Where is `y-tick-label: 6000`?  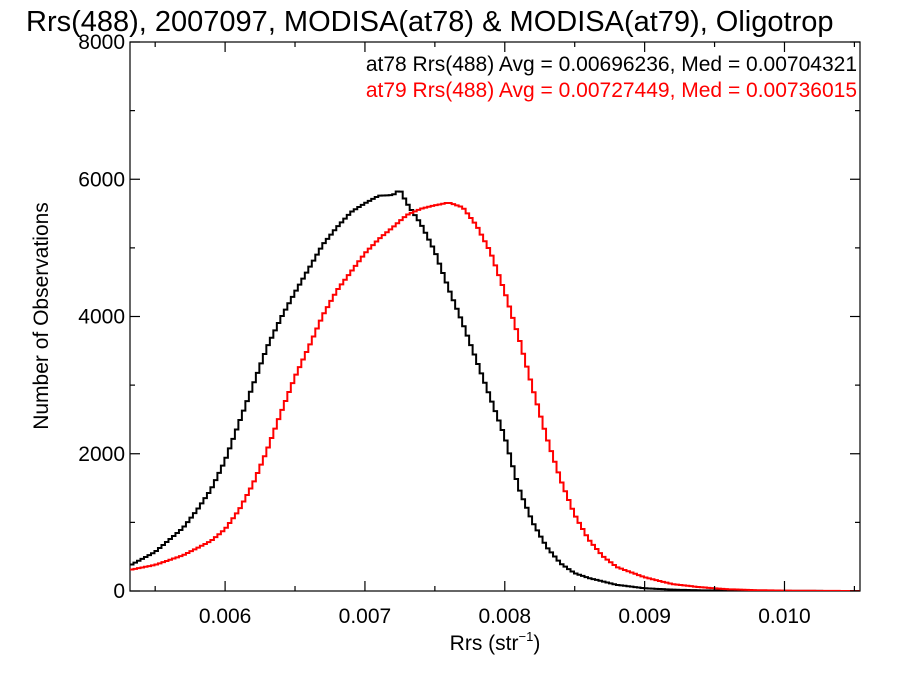
y-tick-label: 6000 is located at coordinates (101, 179).